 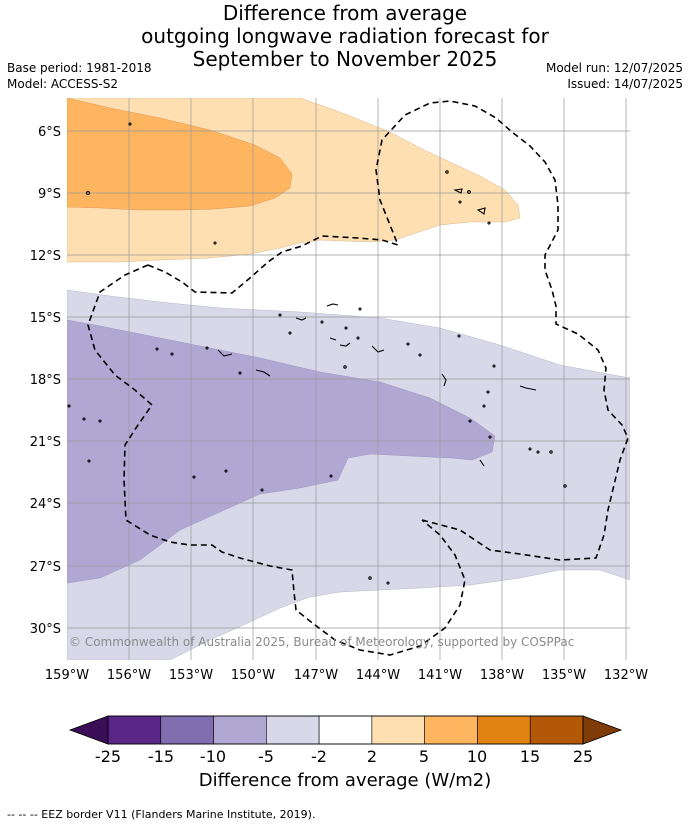 What do you see at coordinates (45, 567) in the screenshot?
I see `lat-label: 27°S` at bounding box center [45, 567].